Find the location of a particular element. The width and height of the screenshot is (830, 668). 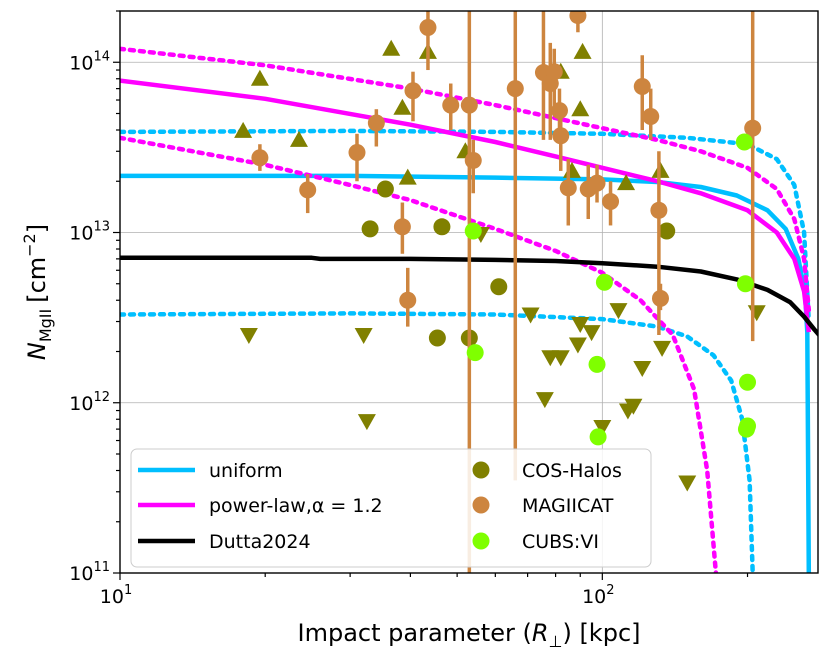

x-axis-label: Impact parameter (R⊥) [kpc] is located at coordinates (469, 635).